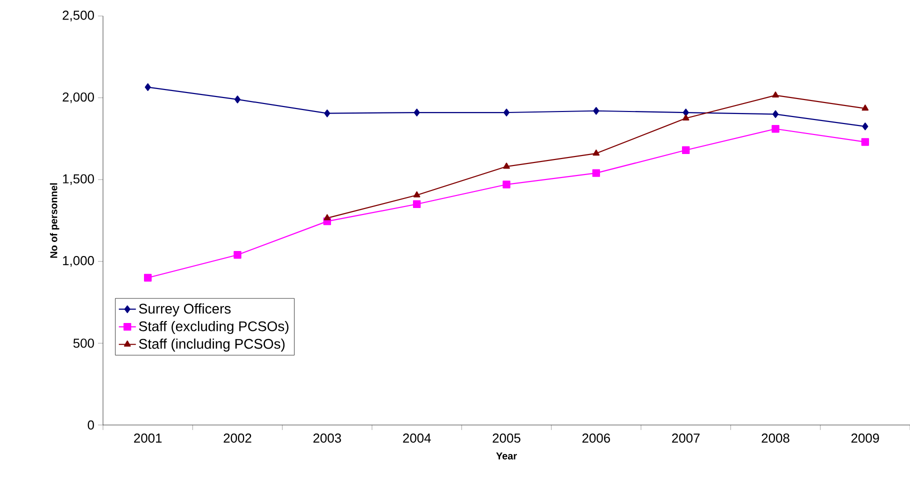 This screenshot has height=485, width=910. What do you see at coordinates (865, 438) in the screenshot?
I see `x-tick-label: 2009` at bounding box center [865, 438].